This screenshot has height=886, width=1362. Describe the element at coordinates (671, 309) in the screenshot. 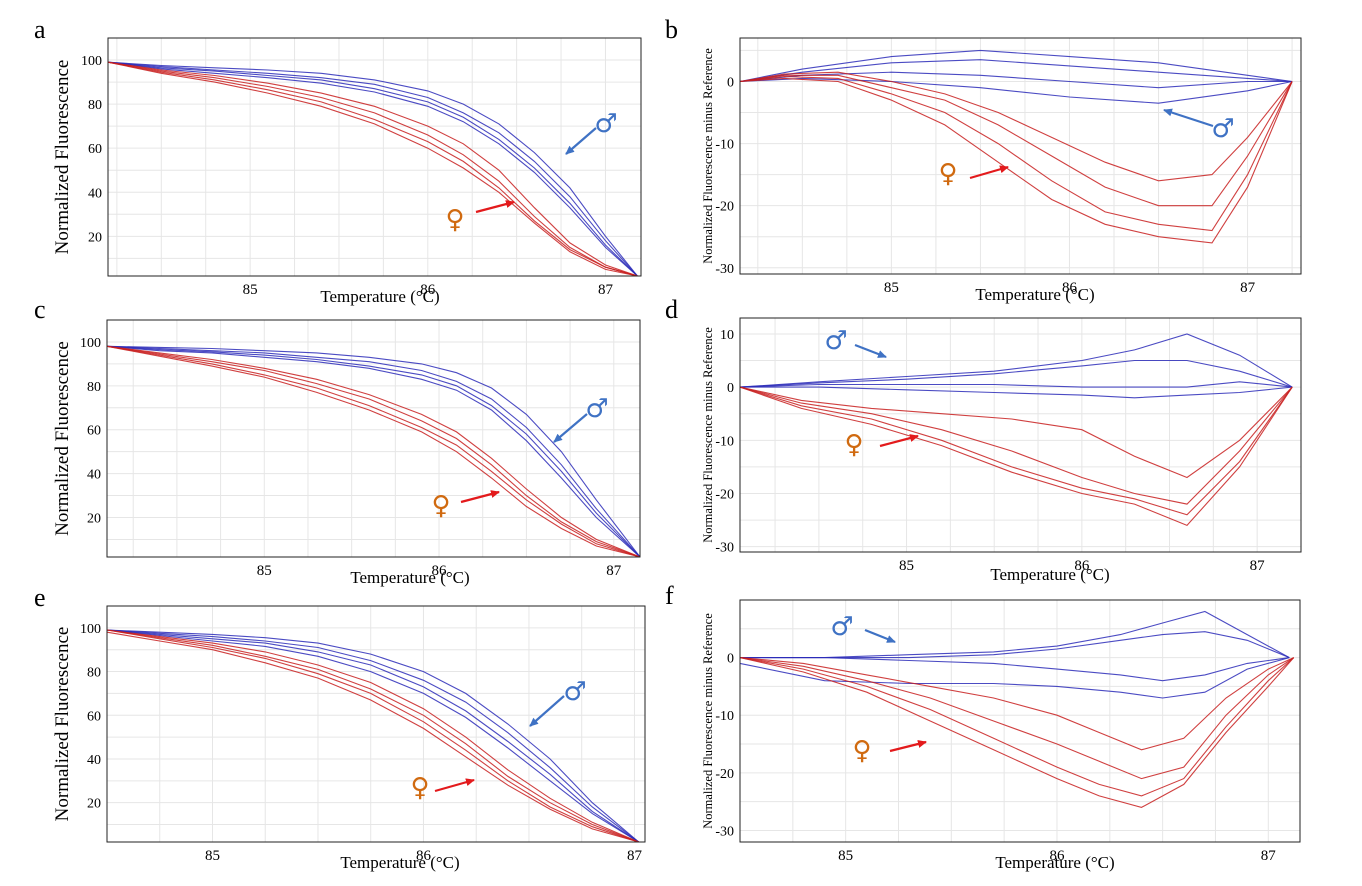

I see `panel-letter: d` at that location.